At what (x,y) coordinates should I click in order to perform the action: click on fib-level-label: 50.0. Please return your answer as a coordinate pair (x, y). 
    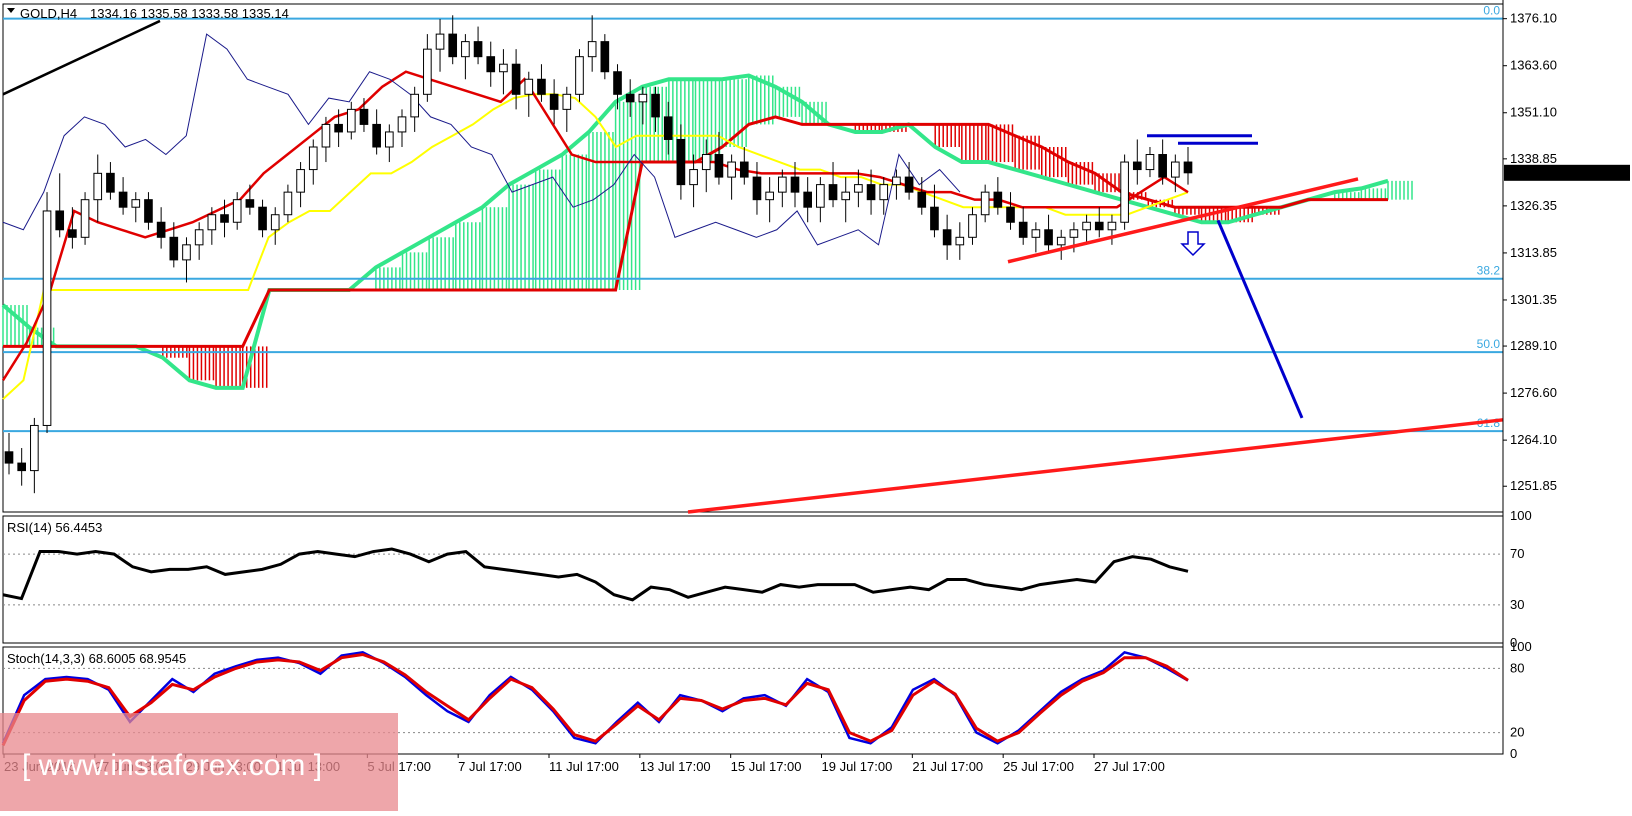
    Looking at the image, I should click on (1489, 344).